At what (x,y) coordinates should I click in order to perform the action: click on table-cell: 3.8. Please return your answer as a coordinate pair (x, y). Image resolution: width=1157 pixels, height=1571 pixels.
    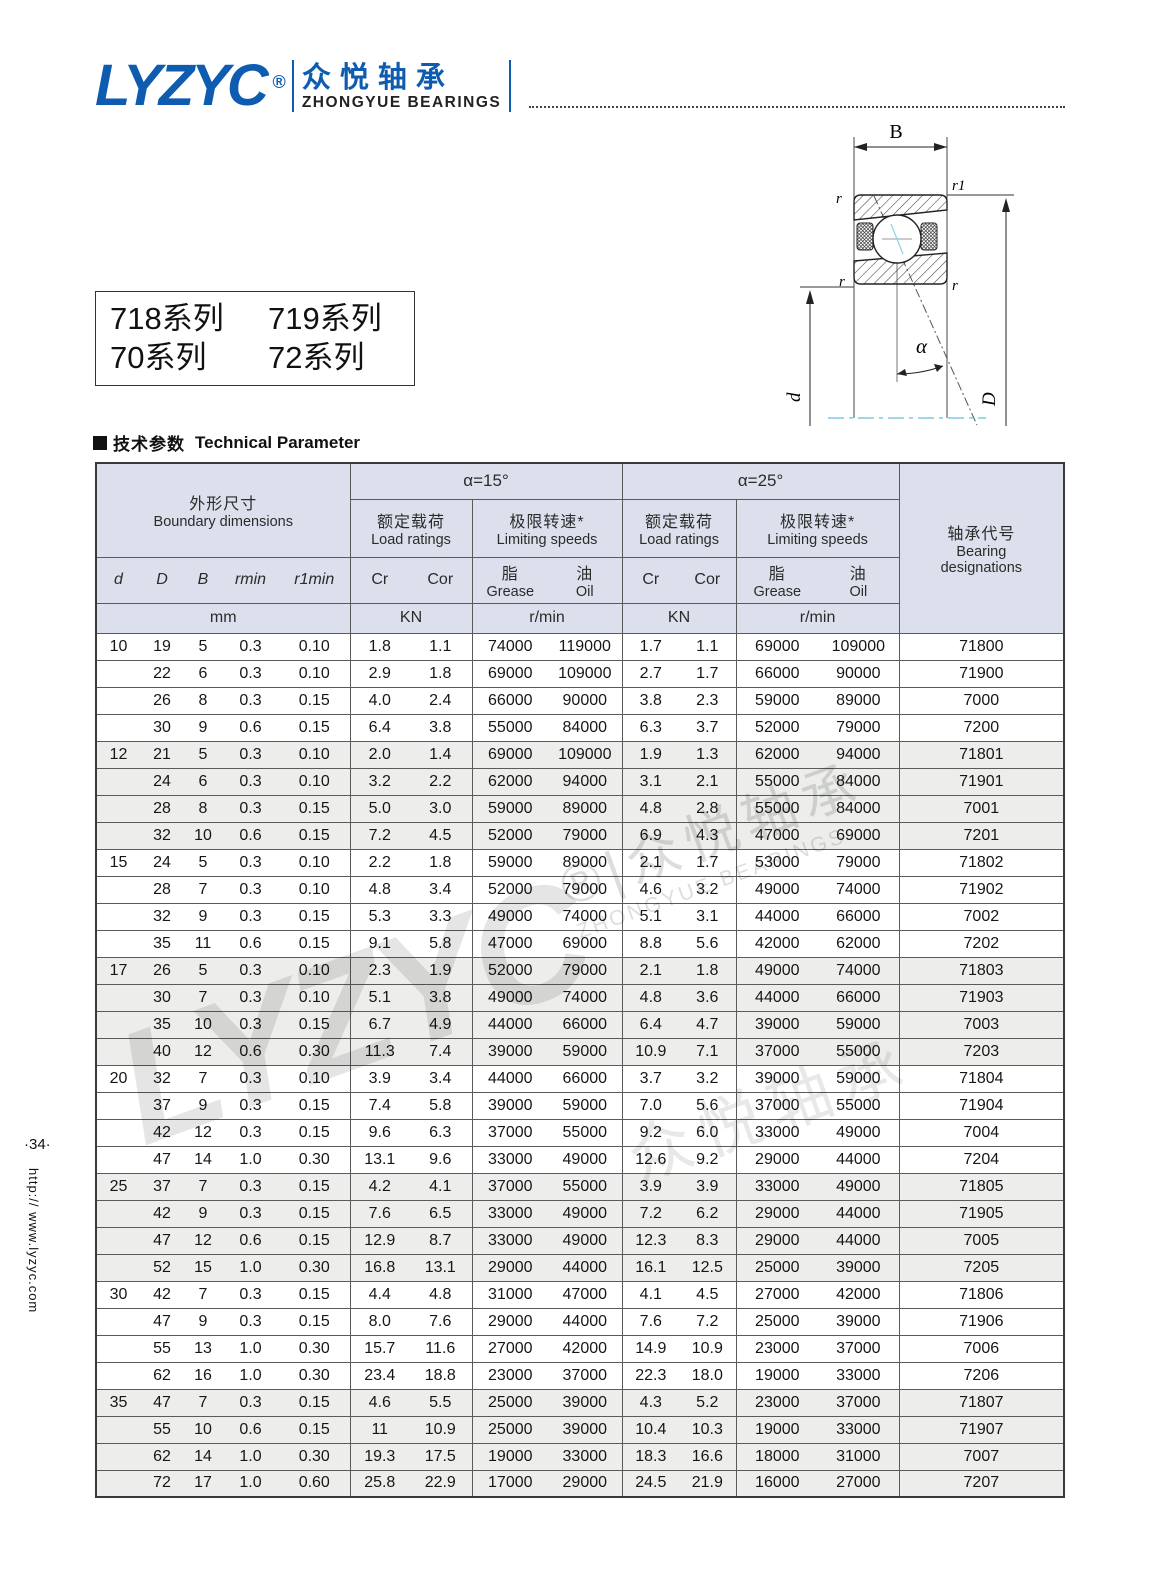
    Looking at the image, I should click on (441, 727).